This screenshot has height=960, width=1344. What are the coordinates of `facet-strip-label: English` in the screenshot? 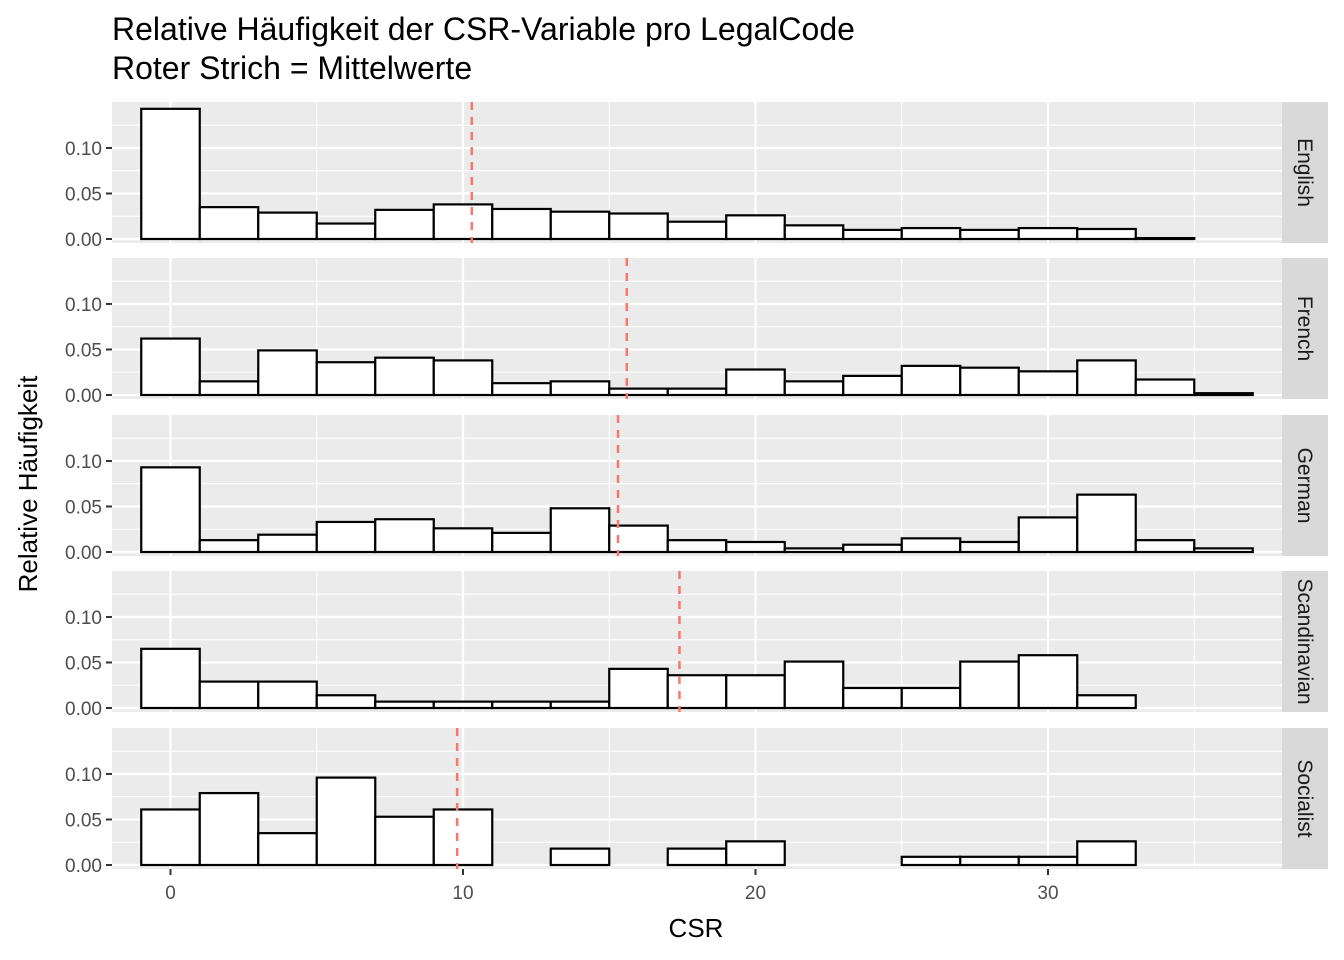 It's located at (1304, 172).